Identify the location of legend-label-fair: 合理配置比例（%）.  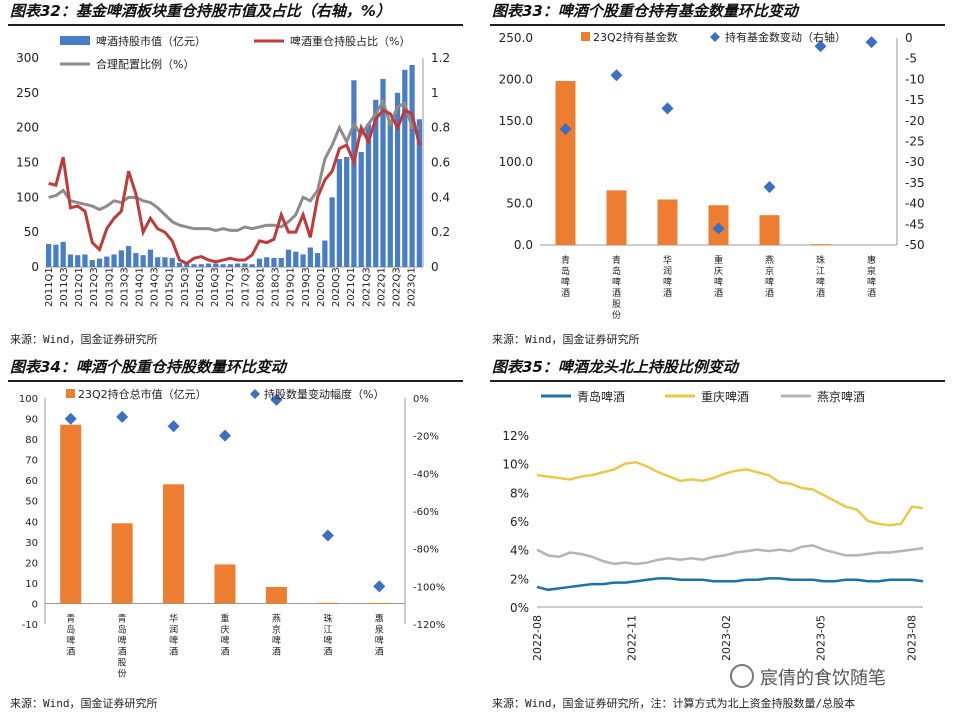
(145, 64).